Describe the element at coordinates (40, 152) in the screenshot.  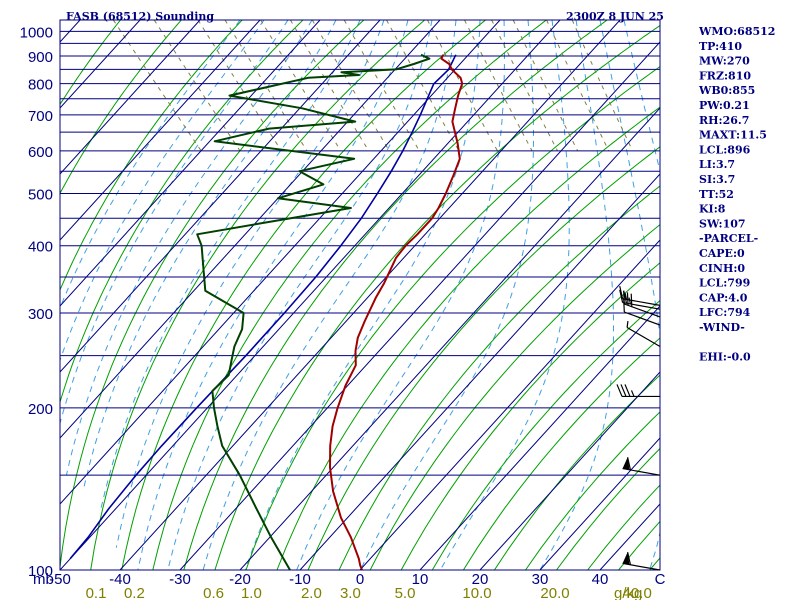
I see `pressure-tick-label: 600` at that location.